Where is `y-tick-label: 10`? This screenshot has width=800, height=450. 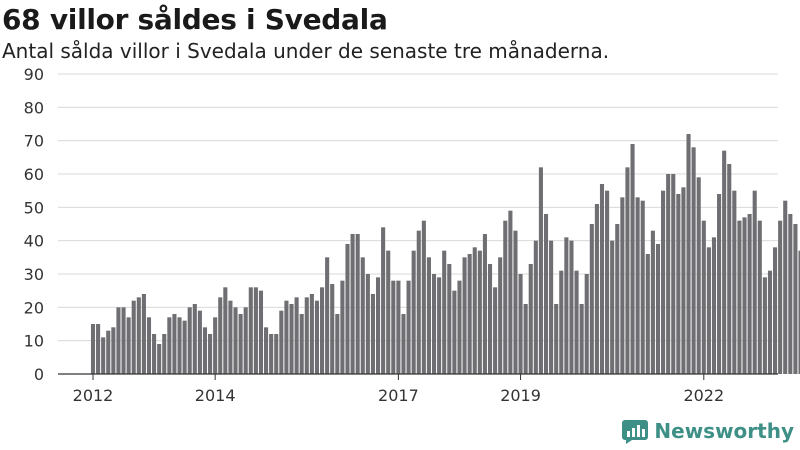 y-tick-label: 10 is located at coordinates (34, 341).